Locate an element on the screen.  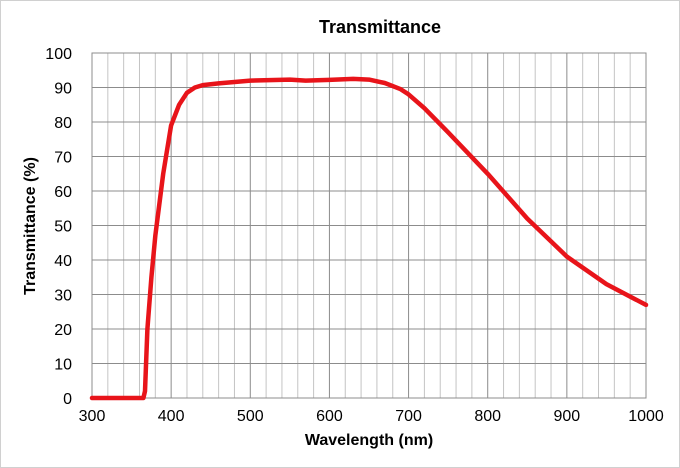
y-tick-label: 60 is located at coordinates (63, 192).